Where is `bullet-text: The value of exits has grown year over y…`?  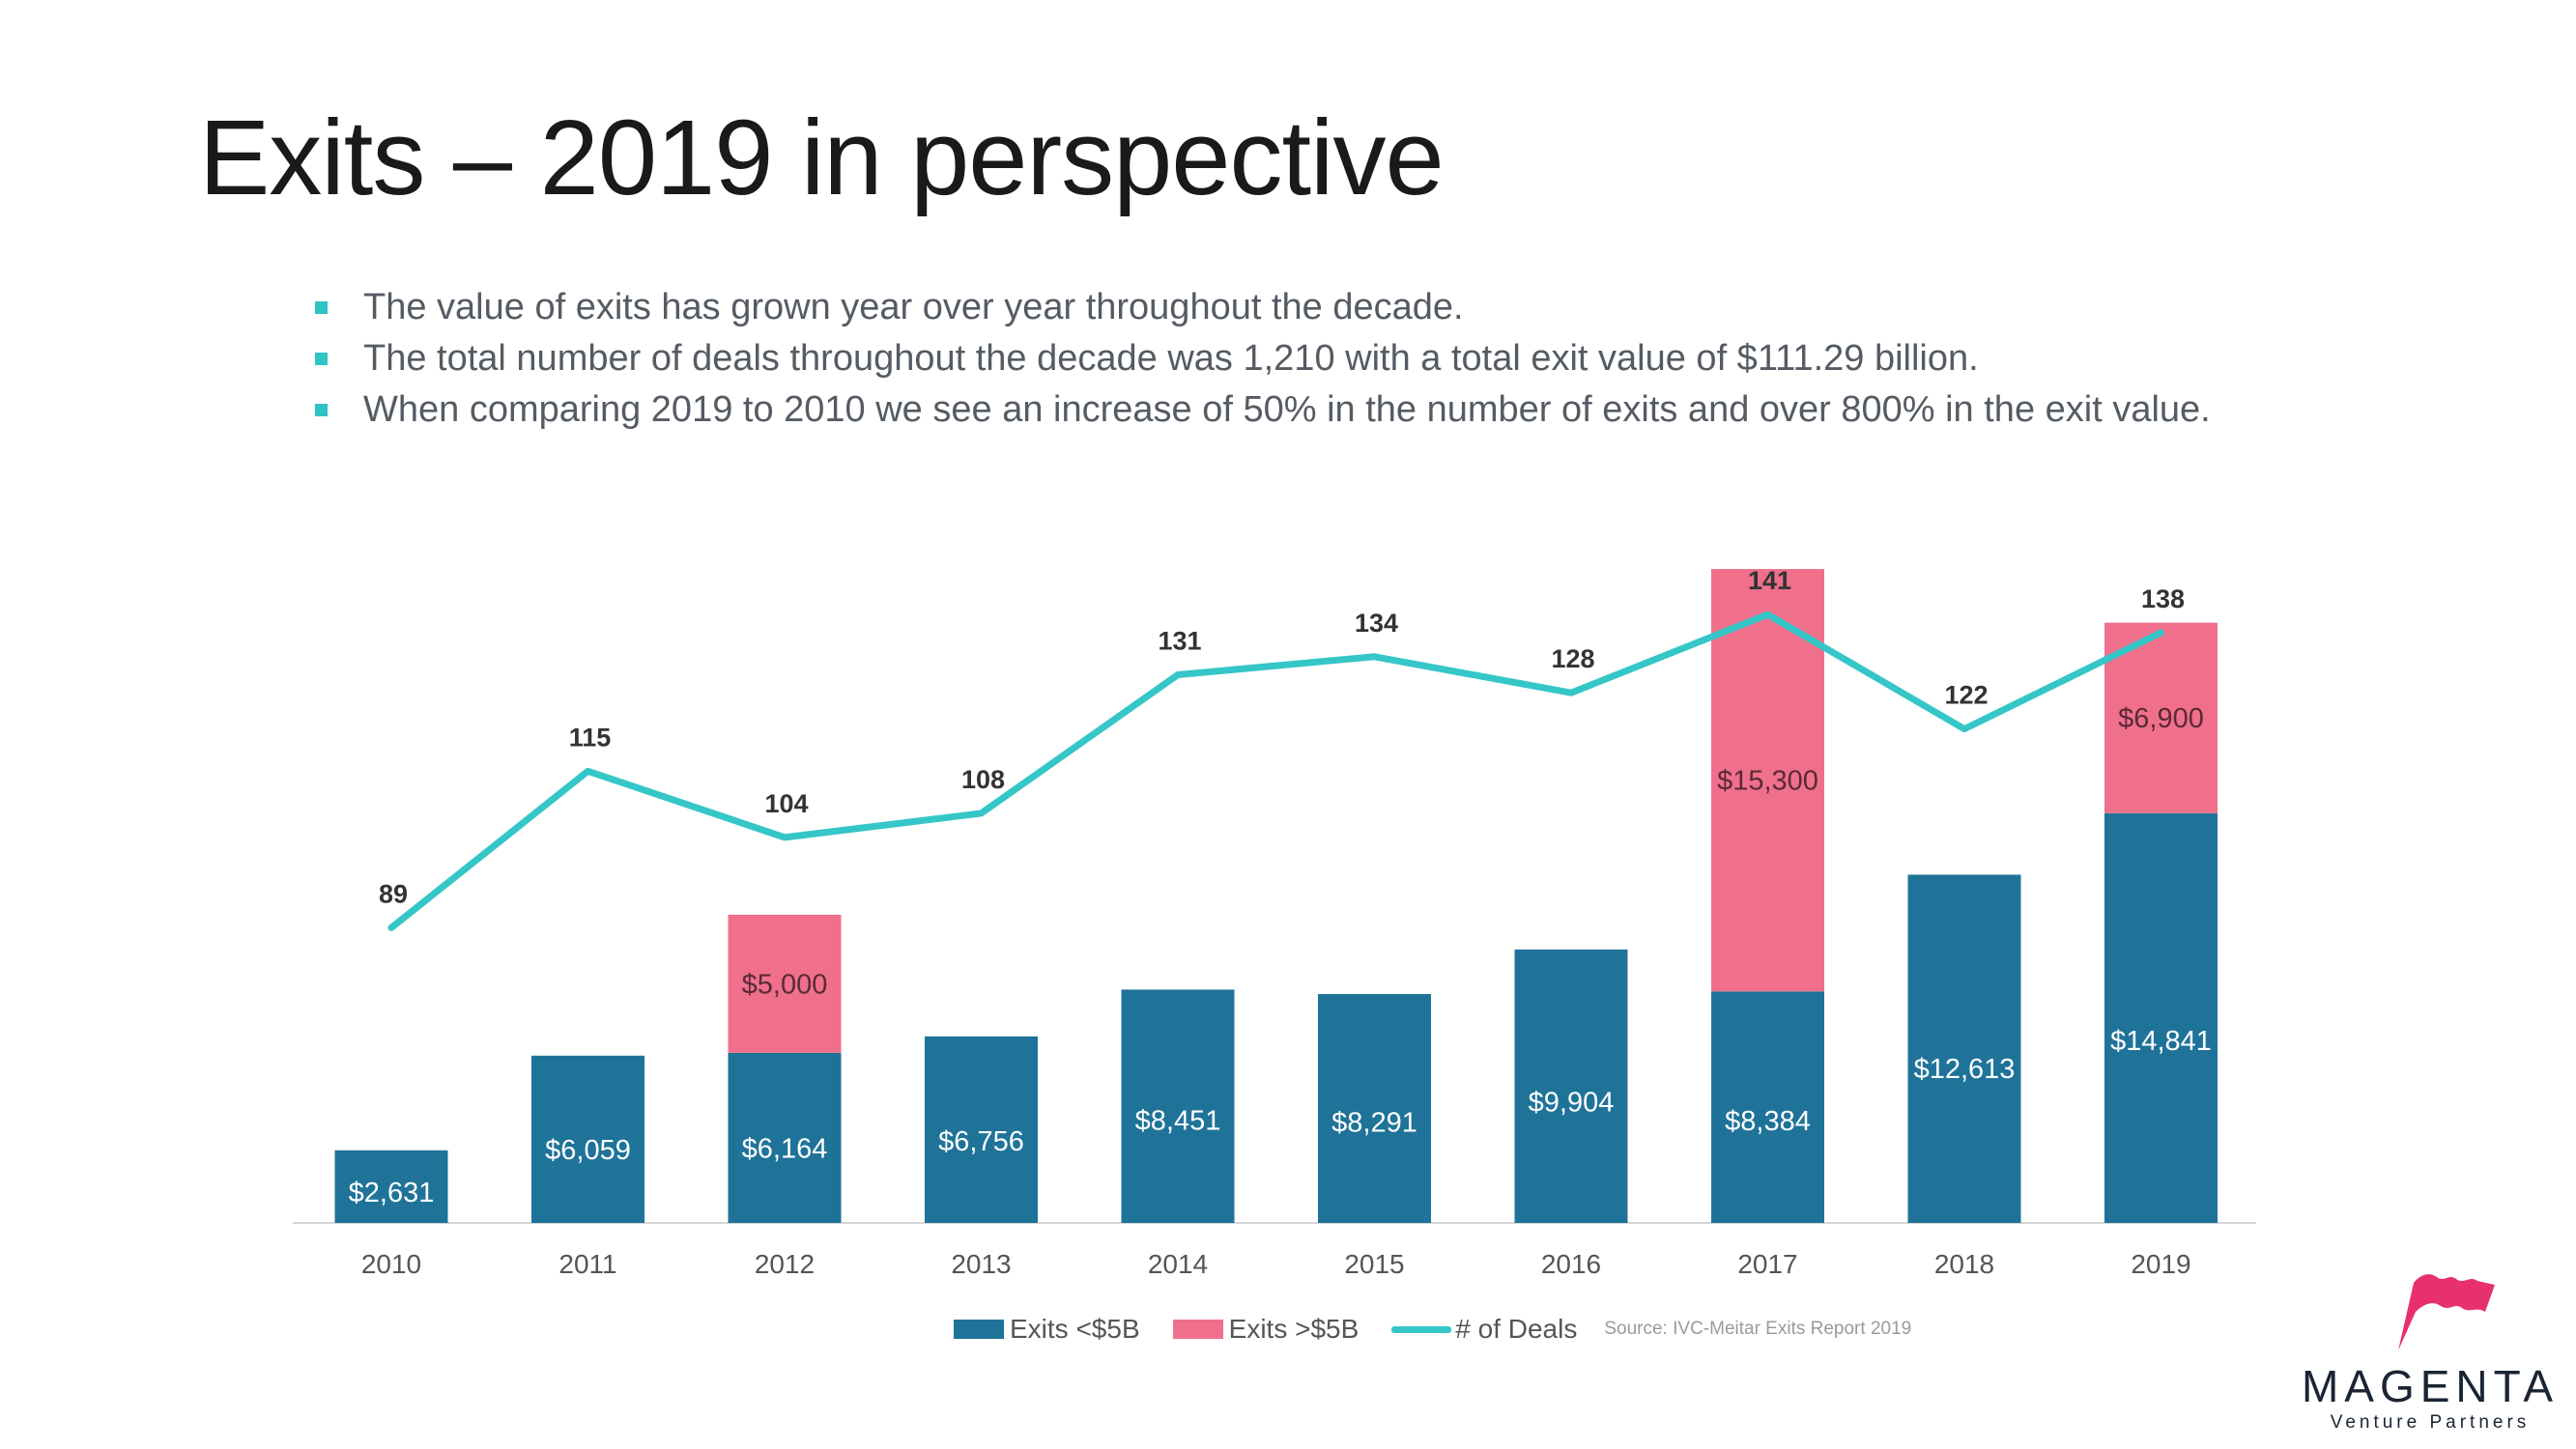 bullet-text: The value of exits has grown year over y… is located at coordinates (914, 307).